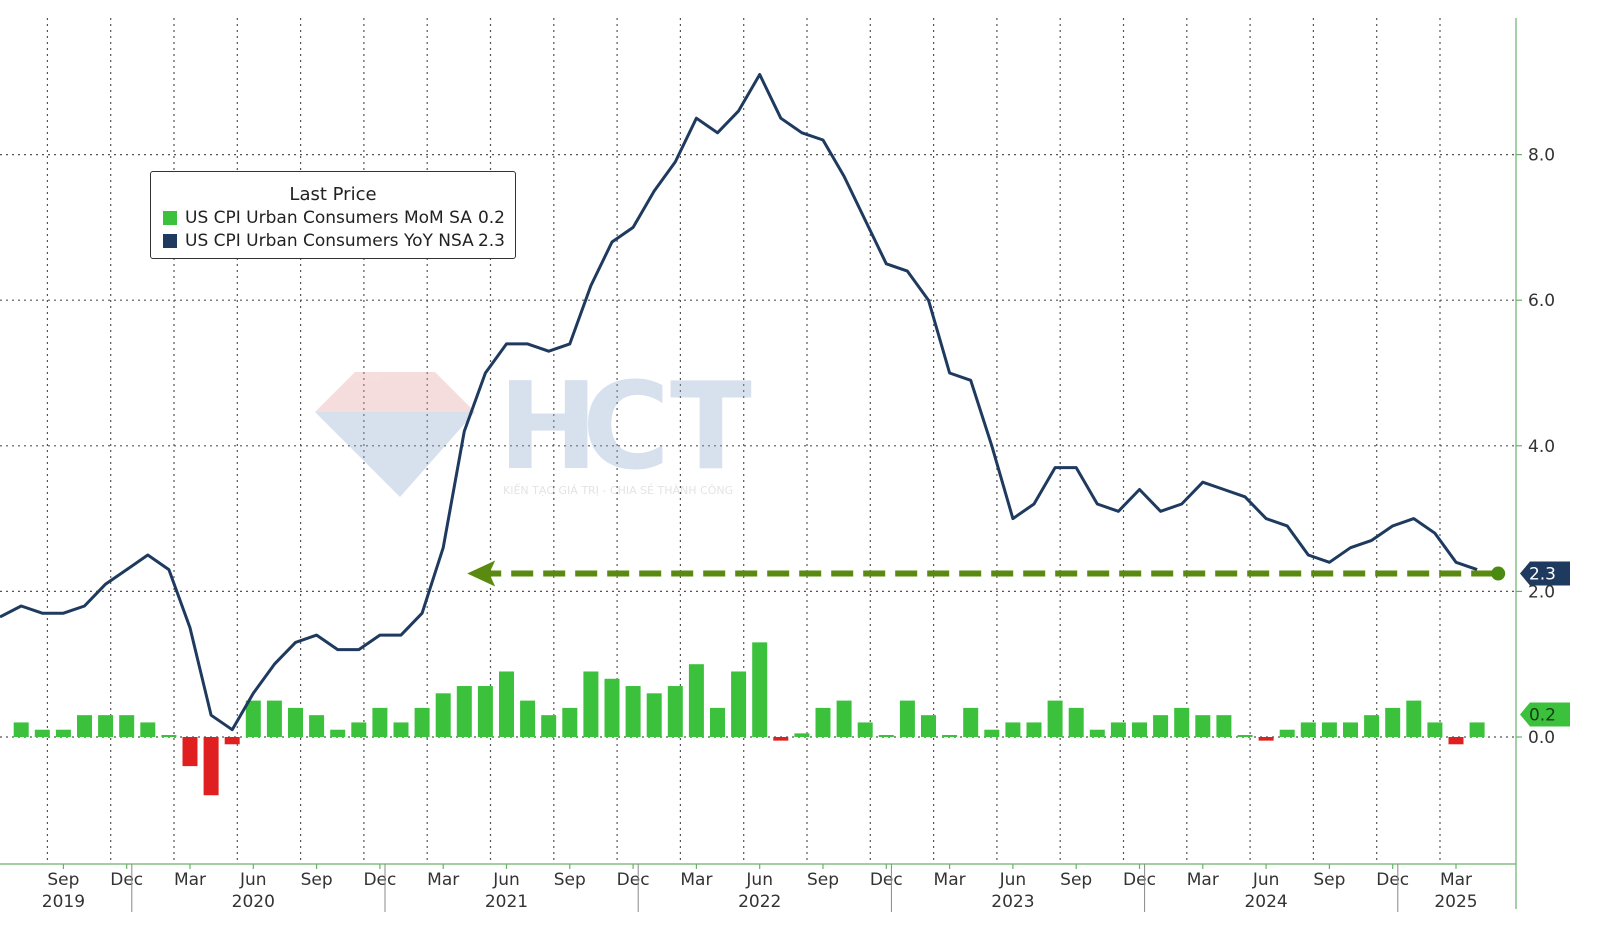 The image size is (1600, 929). I want to click on watermark-letter-t: T, so click(711, 427).